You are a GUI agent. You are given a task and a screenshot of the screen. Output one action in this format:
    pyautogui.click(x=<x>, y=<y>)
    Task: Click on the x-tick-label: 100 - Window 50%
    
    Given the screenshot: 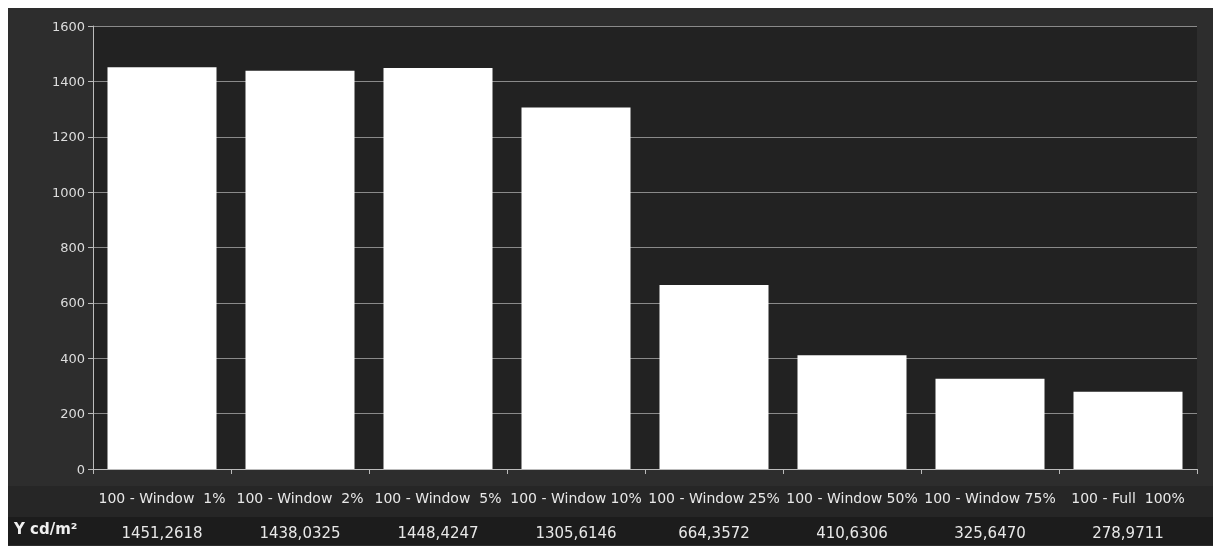 What is the action you would take?
    pyautogui.click(x=852, y=498)
    